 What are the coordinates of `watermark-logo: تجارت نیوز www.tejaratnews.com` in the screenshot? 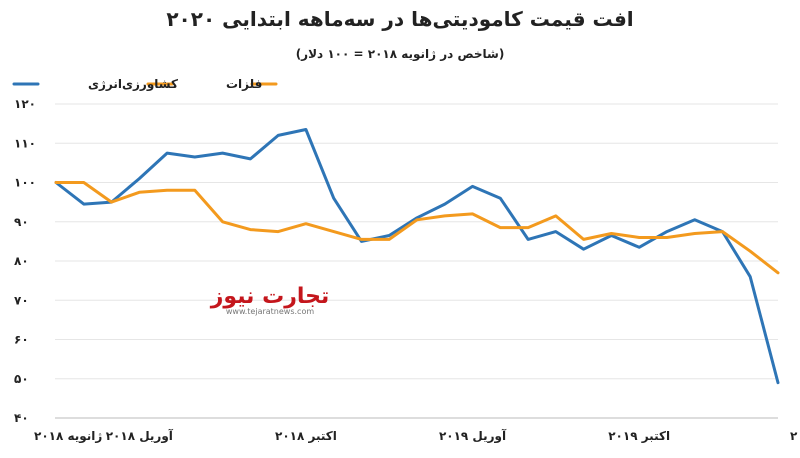 It's located at (270, 300).